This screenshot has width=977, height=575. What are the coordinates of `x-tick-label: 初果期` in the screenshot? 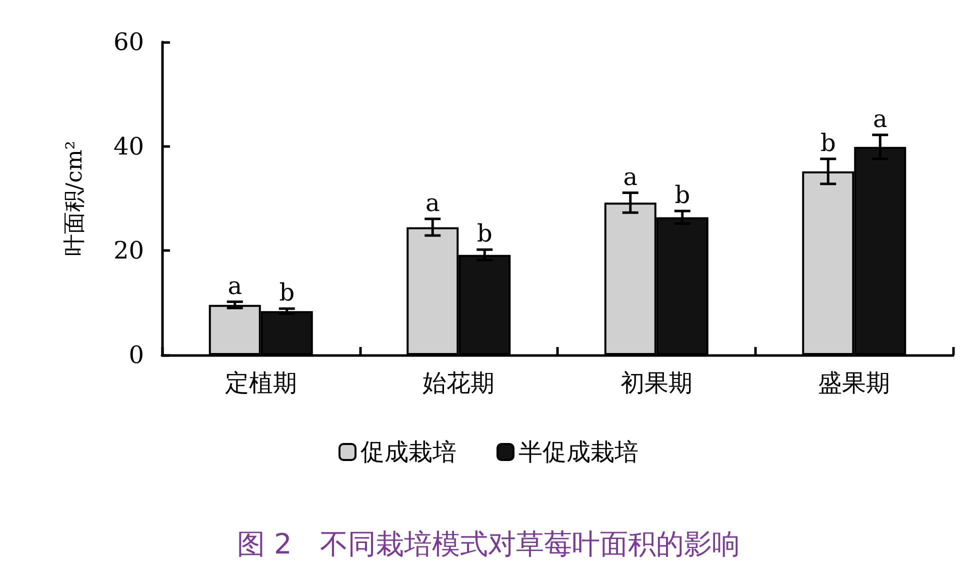 It's located at (656, 383).